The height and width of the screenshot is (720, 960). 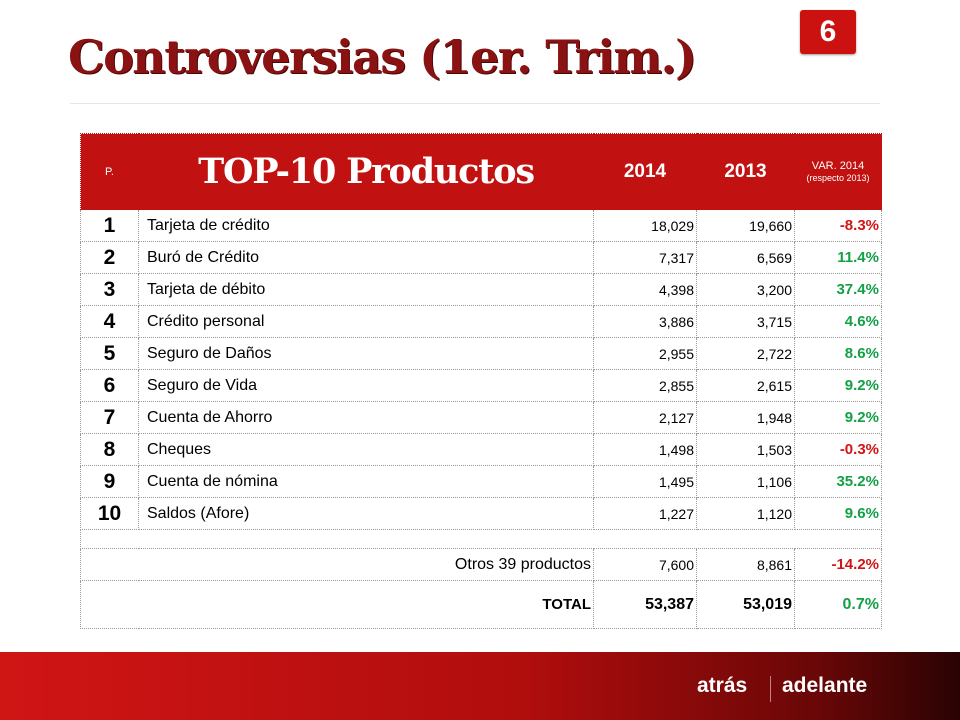 I want to click on header-variation: VAR. 2014 (respecto 2013), so click(x=838, y=171).